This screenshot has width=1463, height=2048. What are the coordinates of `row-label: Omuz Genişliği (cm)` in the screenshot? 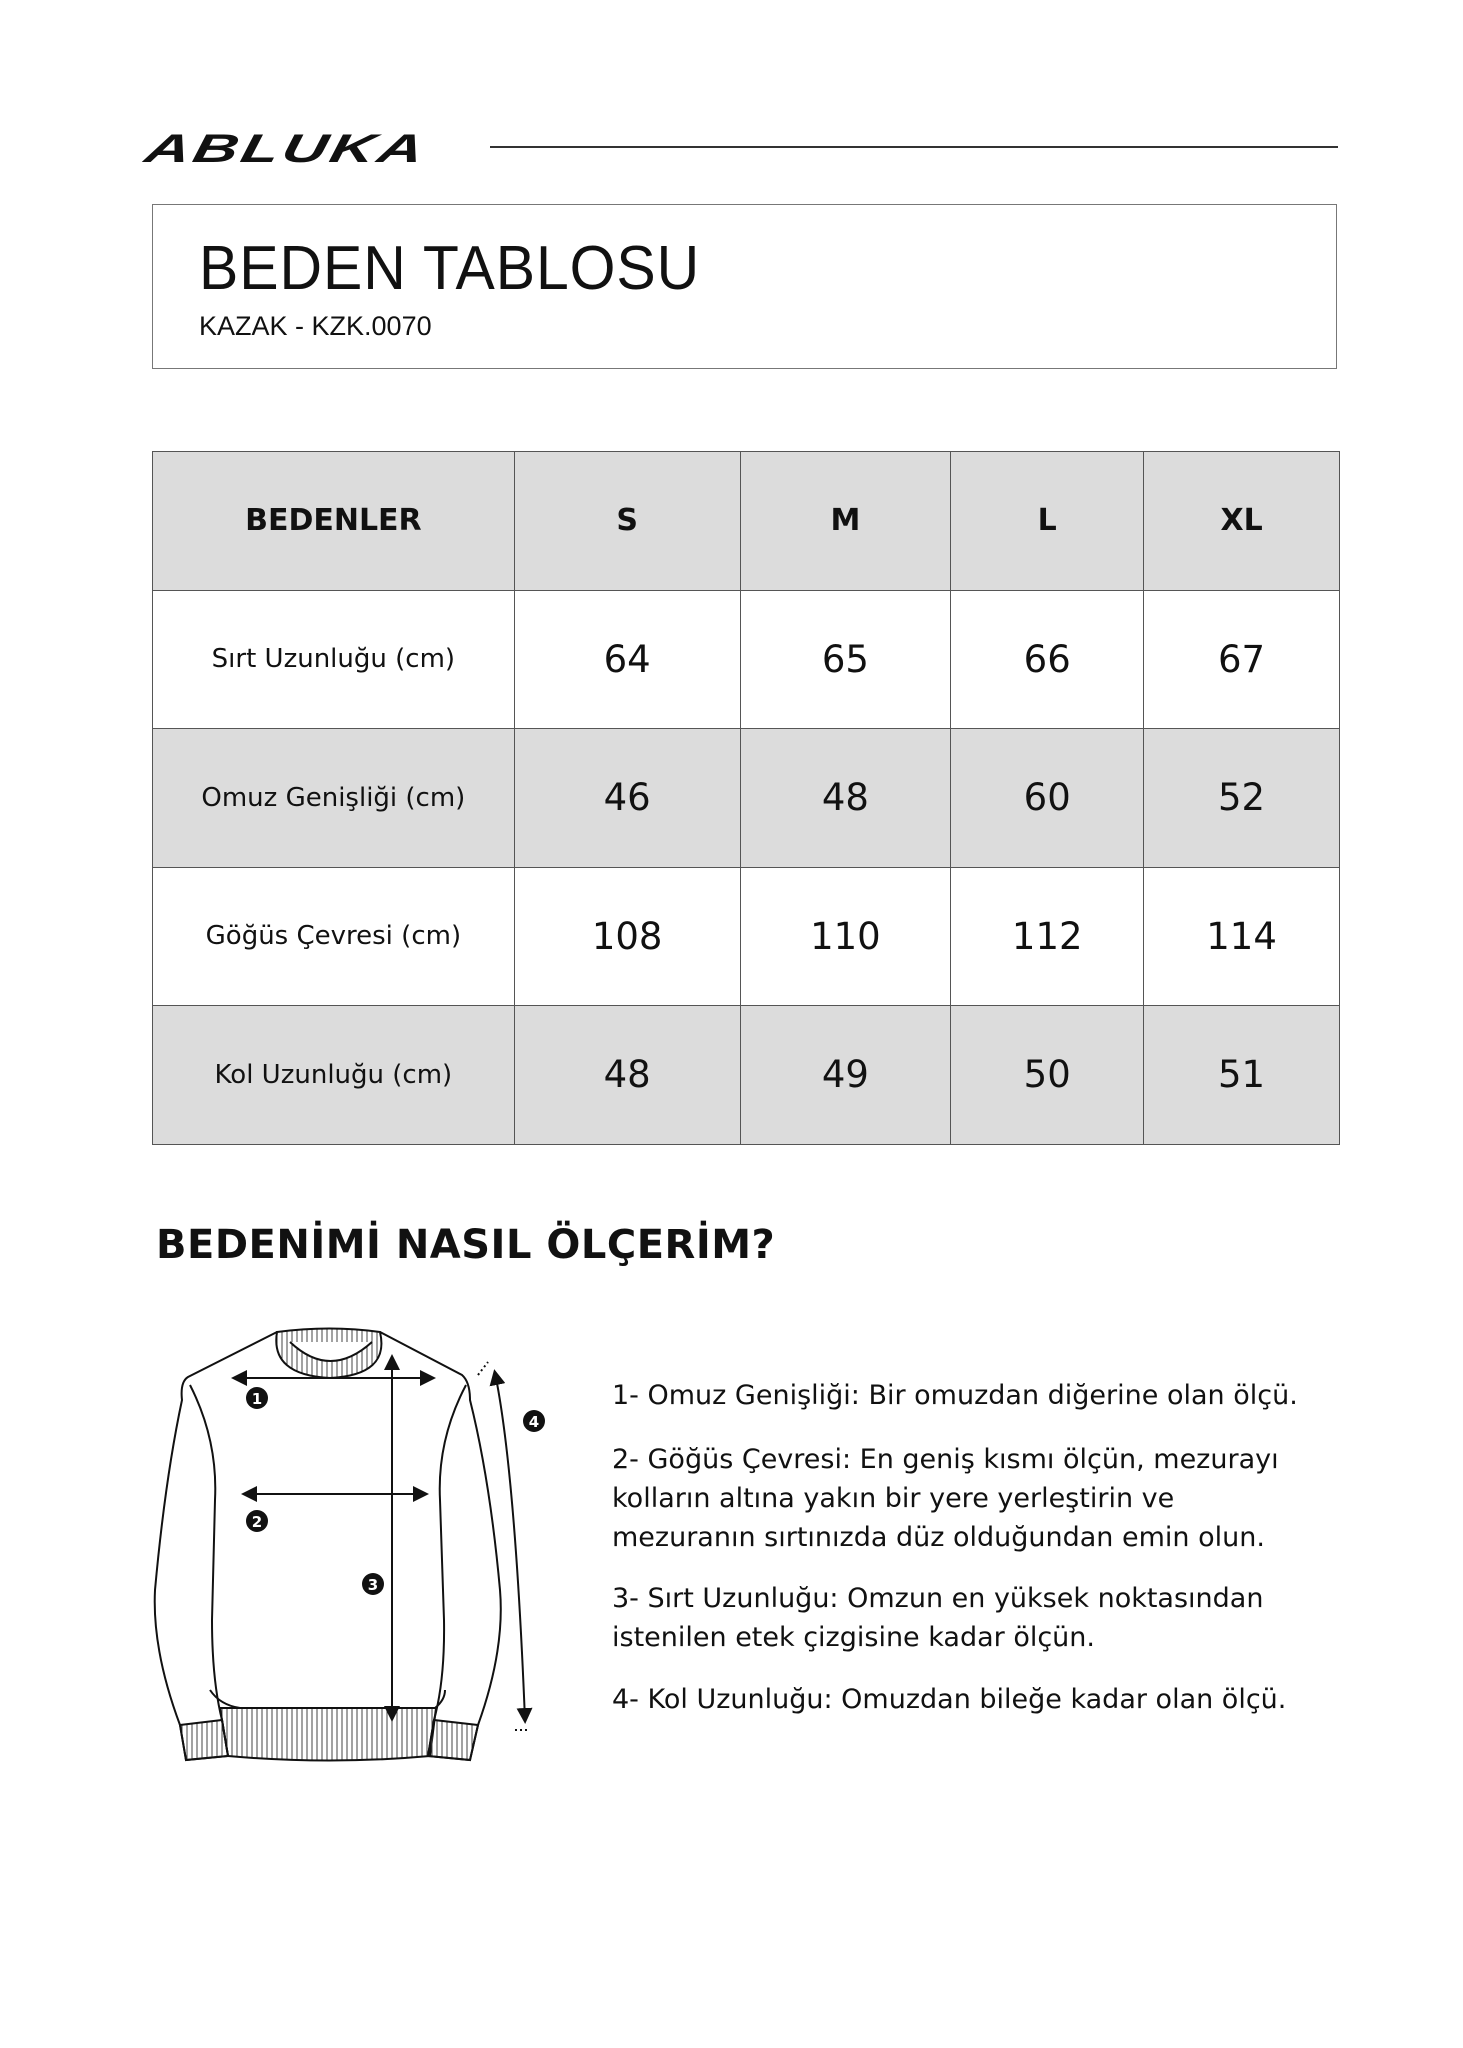 It's located at (333, 798).